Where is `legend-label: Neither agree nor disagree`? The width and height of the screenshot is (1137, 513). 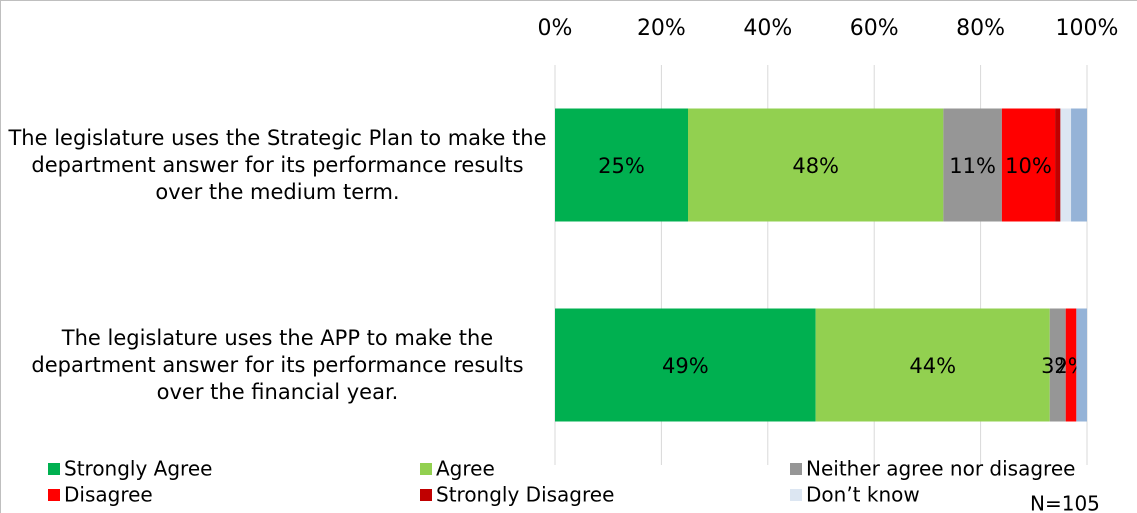 legend-label: Neither agree nor disagree is located at coordinates (940, 469).